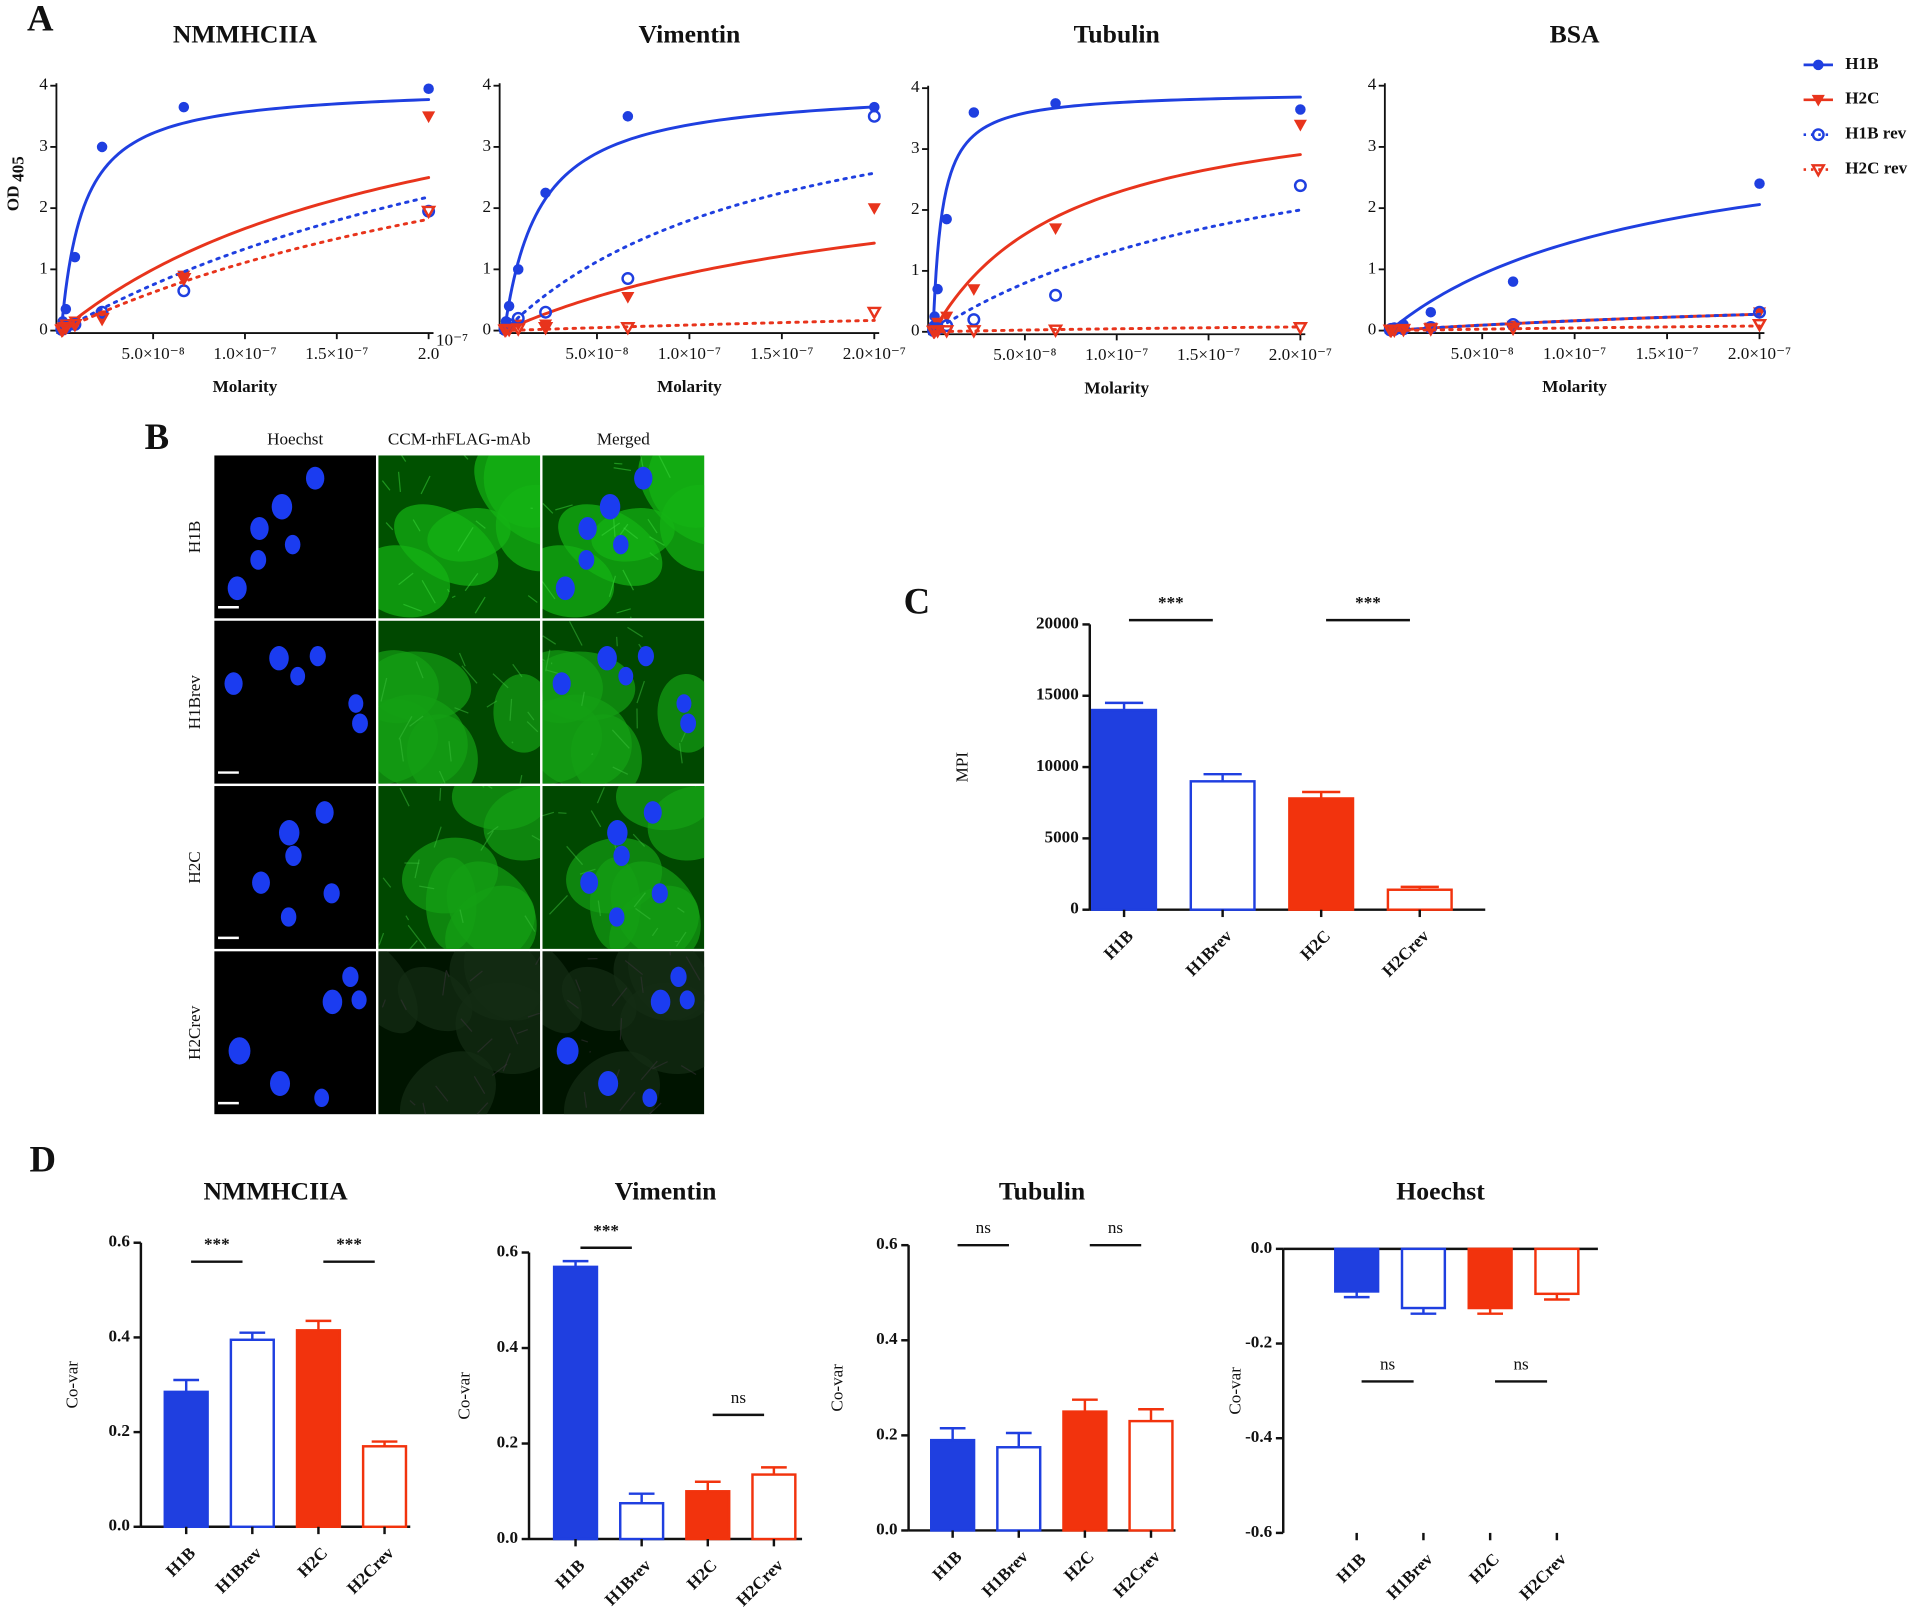  Describe the element at coordinates (194, 867) in the screenshot. I see `row-label: H2C` at that location.